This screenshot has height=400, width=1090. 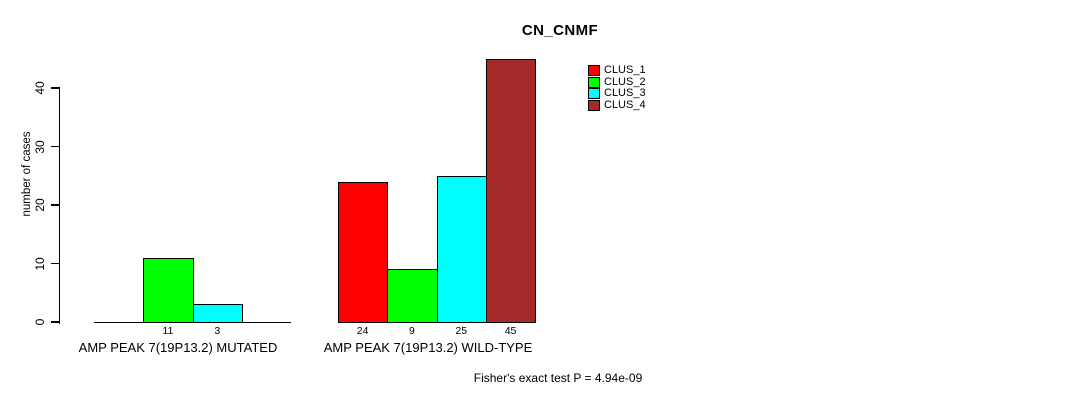 What do you see at coordinates (40, 205) in the screenshot?
I see `y-axis-tick-label: 20` at bounding box center [40, 205].